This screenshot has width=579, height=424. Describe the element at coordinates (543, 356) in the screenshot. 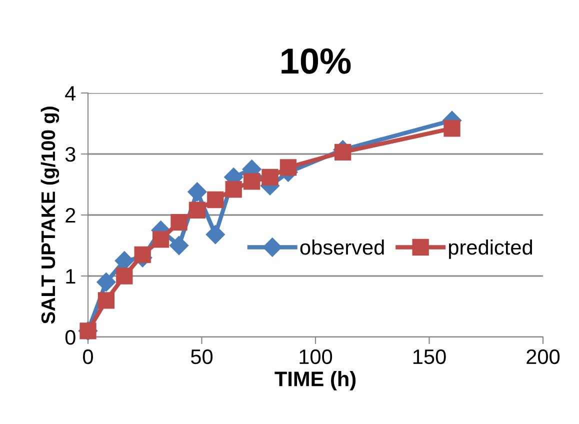

I see `x-tick-label: 200` at that location.